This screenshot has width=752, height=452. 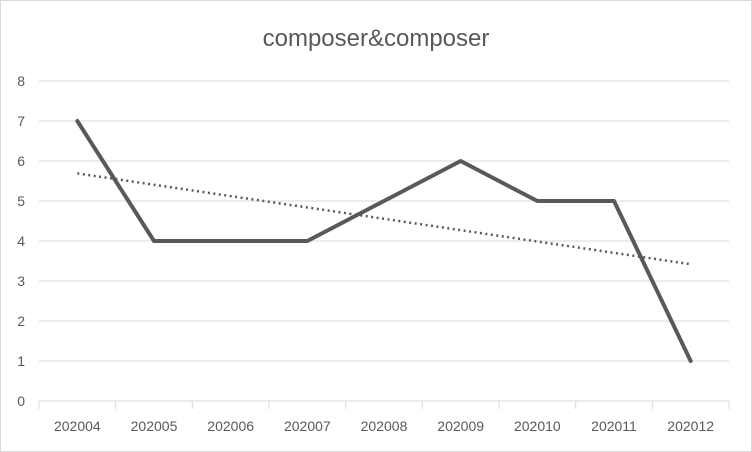 I want to click on y-axis-ticks: 0 1 2 3 4 5 6 7 8, so click(x=21, y=241).